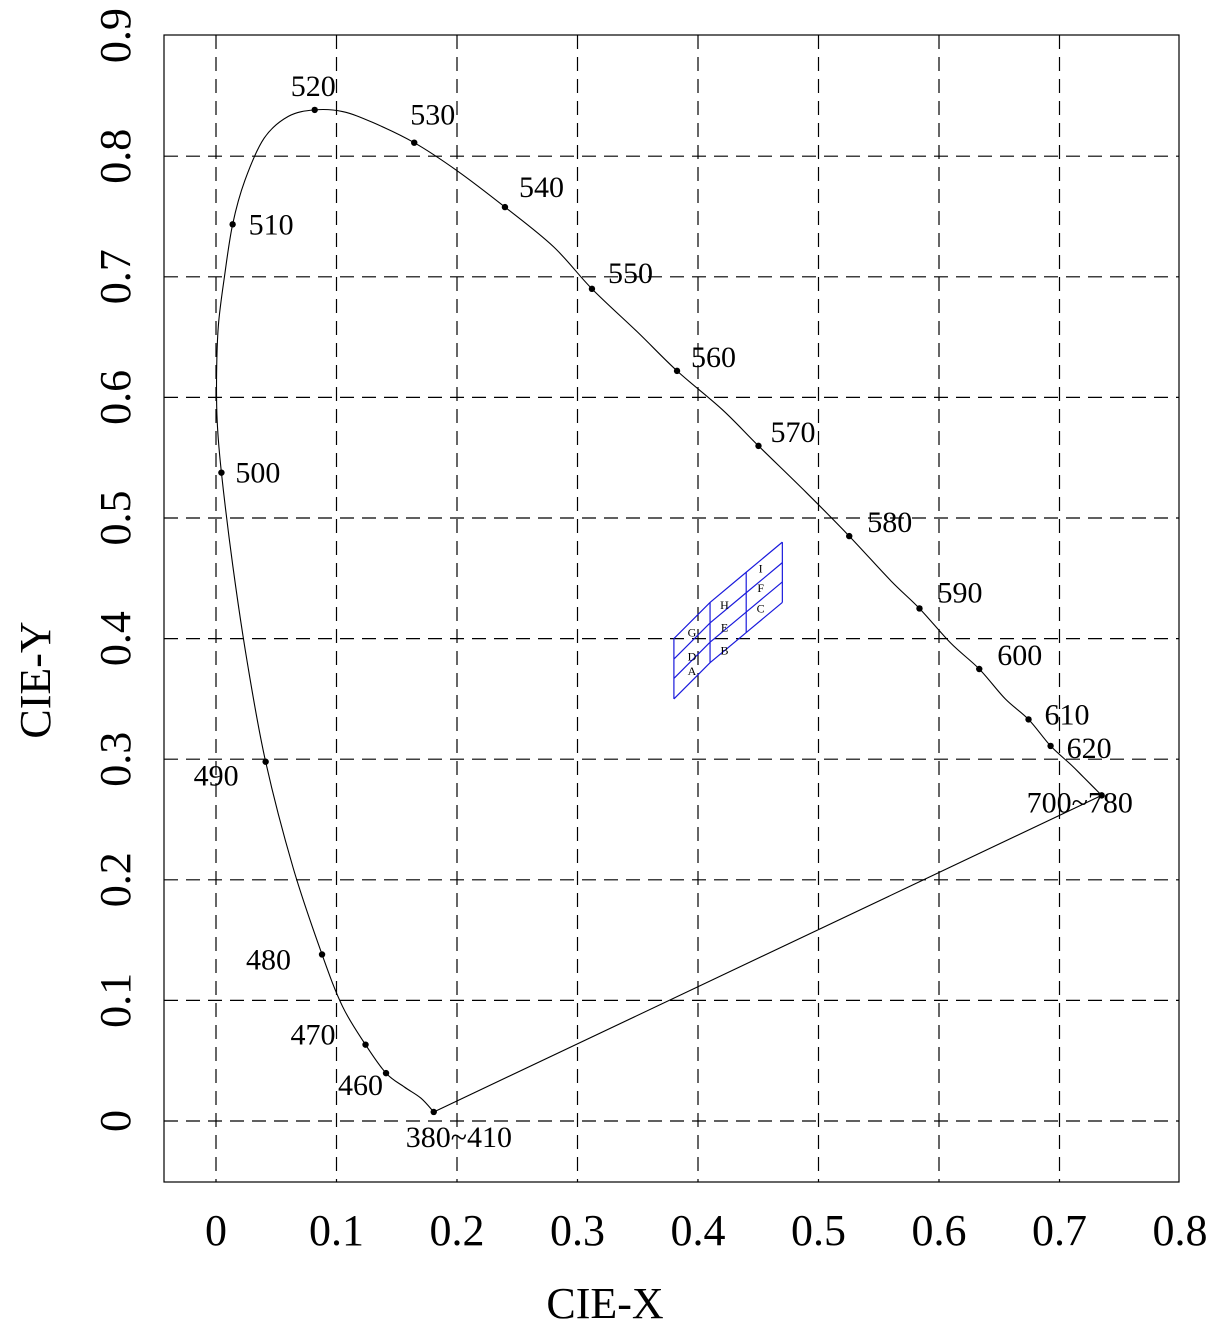 The width and height of the screenshot is (1217, 1331). What do you see at coordinates (268, 959) in the screenshot?
I see `wavelength-label: 480` at bounding box center [268, 959].